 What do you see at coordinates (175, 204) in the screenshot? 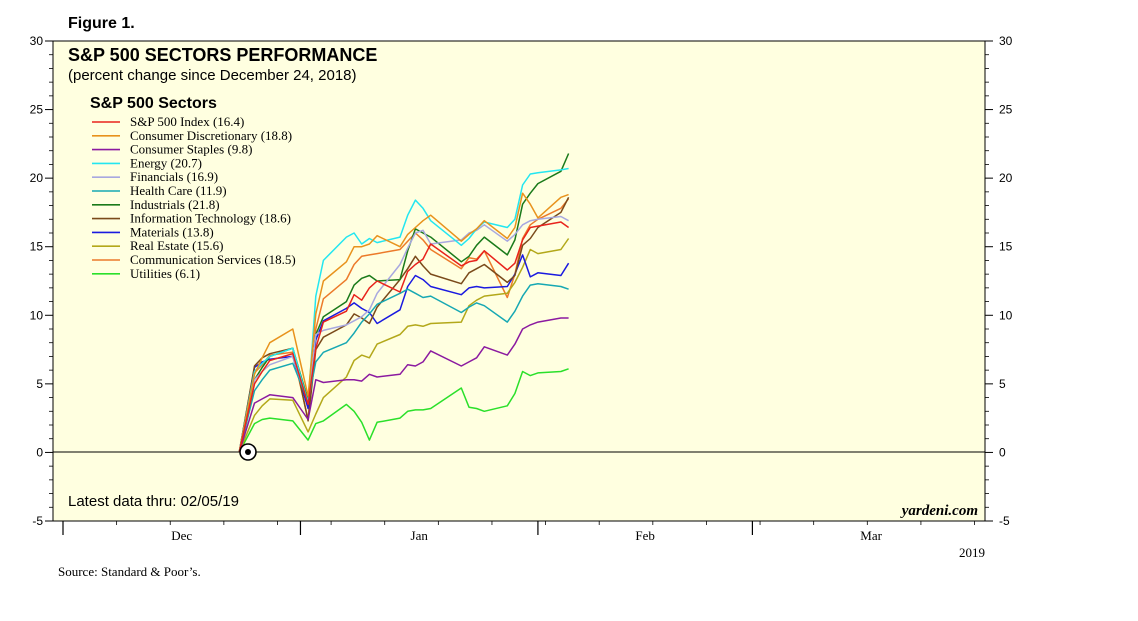
I see `legend-label: Industrials (21.8)` at bounding box center [175, 204].